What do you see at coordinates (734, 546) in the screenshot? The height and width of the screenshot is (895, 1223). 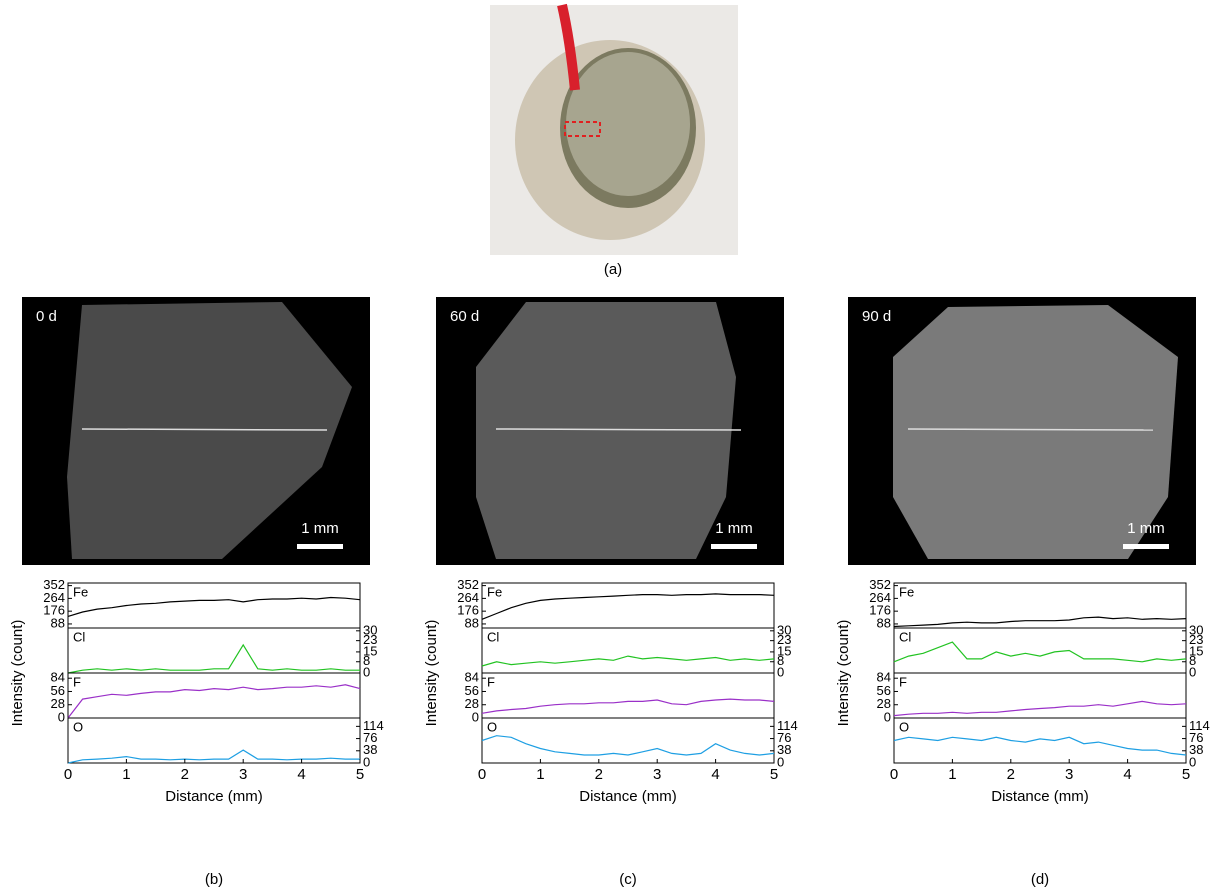 I see `scale-bar` at bounding box center [734, 546].